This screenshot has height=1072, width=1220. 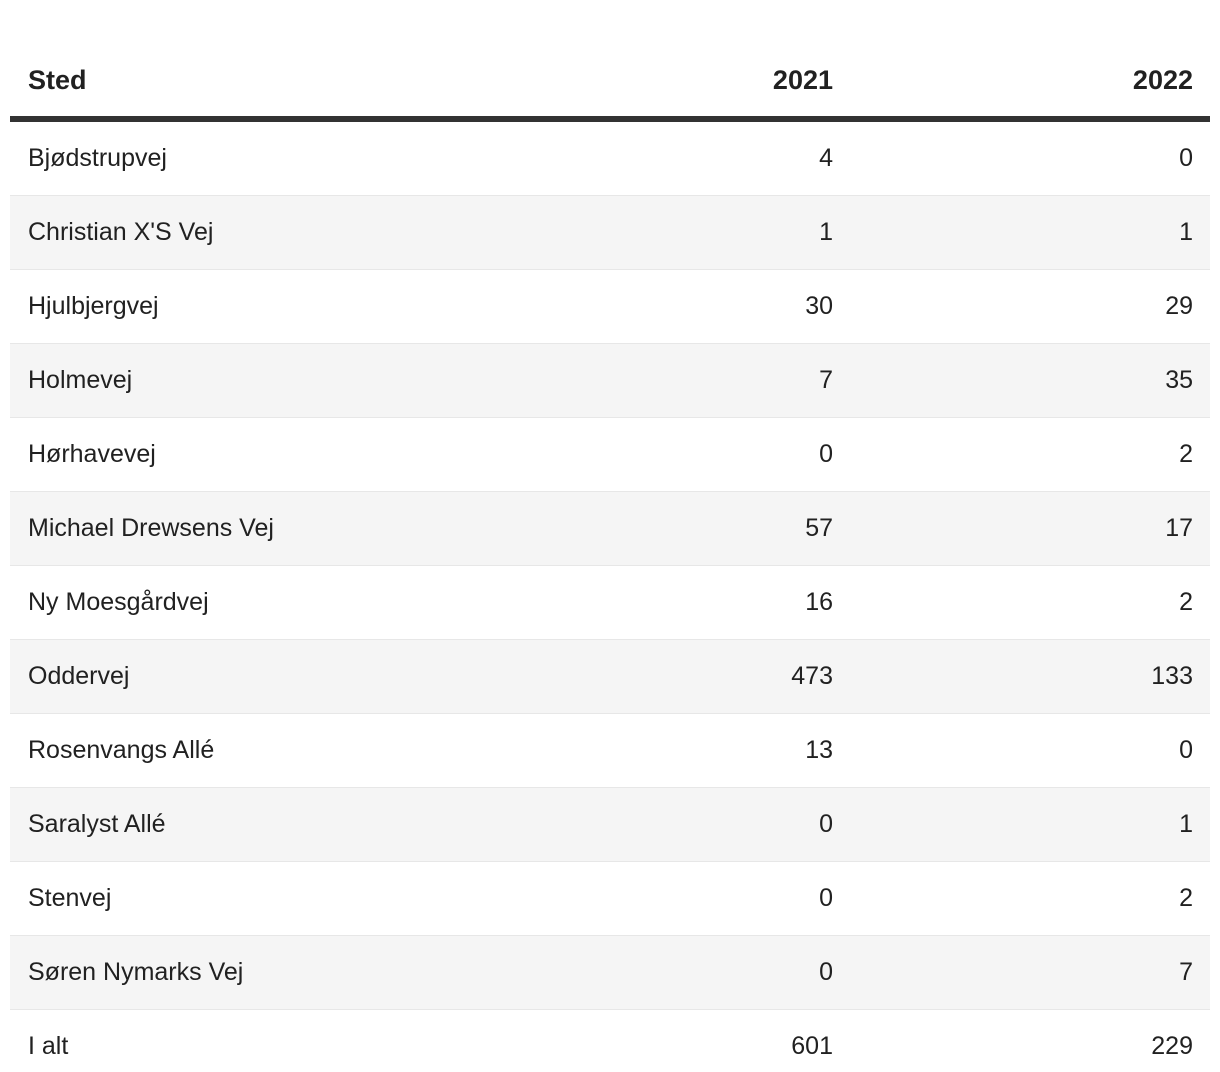 I want to click on value-2021-cell: 16, so click(x=730, y=602).